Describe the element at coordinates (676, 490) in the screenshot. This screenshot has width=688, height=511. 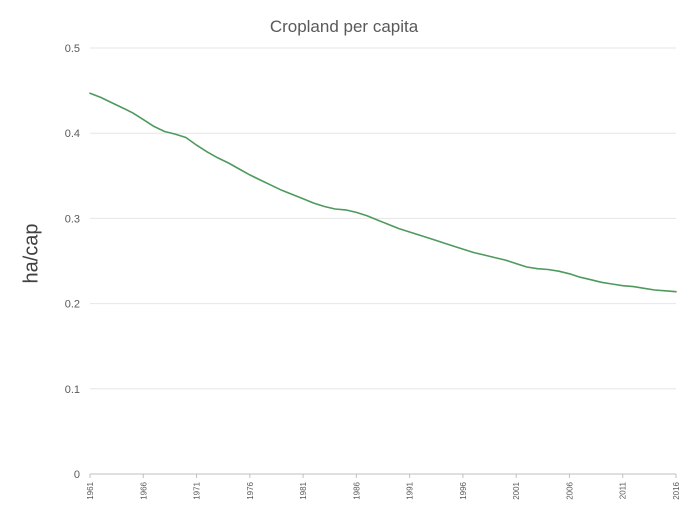
I see `x-tick-label: 2016` at that location.